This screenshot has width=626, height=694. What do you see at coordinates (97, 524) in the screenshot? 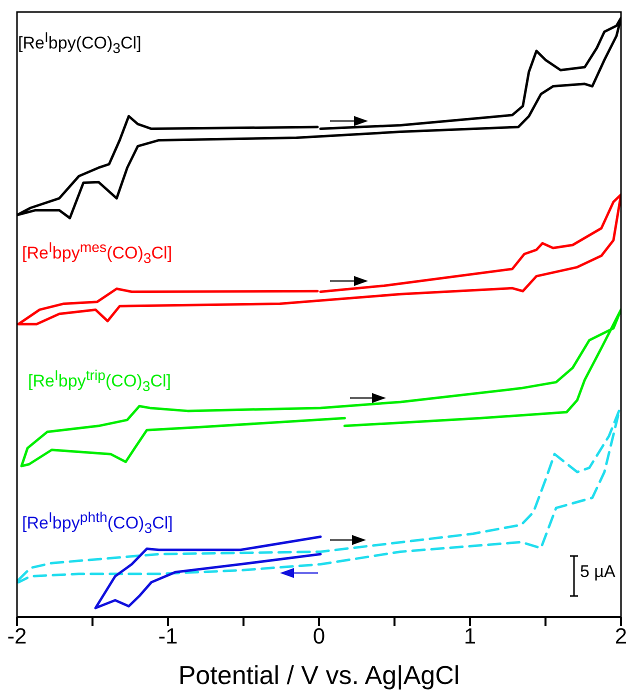
I see `series-label: [Re$^{I}$bpy$^{phth}$(CO)$_{3}$Cl]` at bounding box center [97, 524].